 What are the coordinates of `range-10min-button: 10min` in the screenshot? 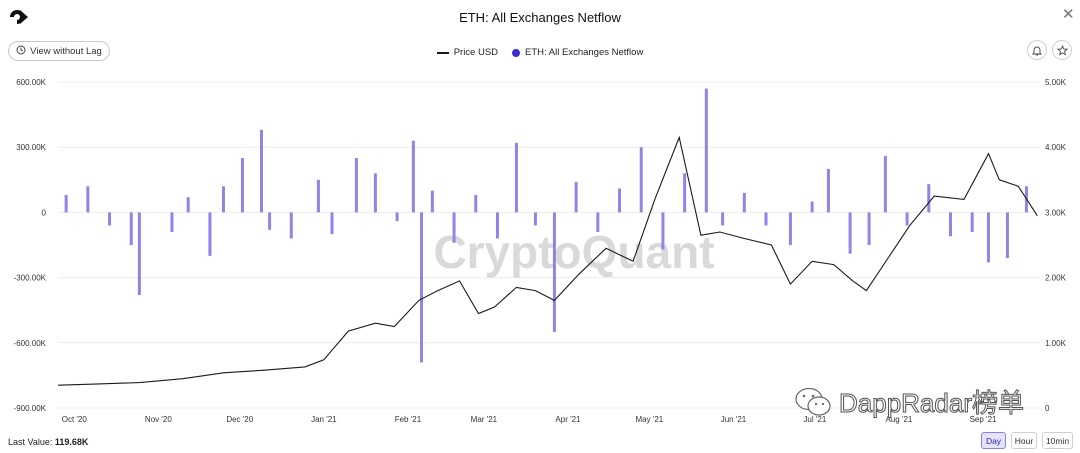 It's located at (1057, 440).